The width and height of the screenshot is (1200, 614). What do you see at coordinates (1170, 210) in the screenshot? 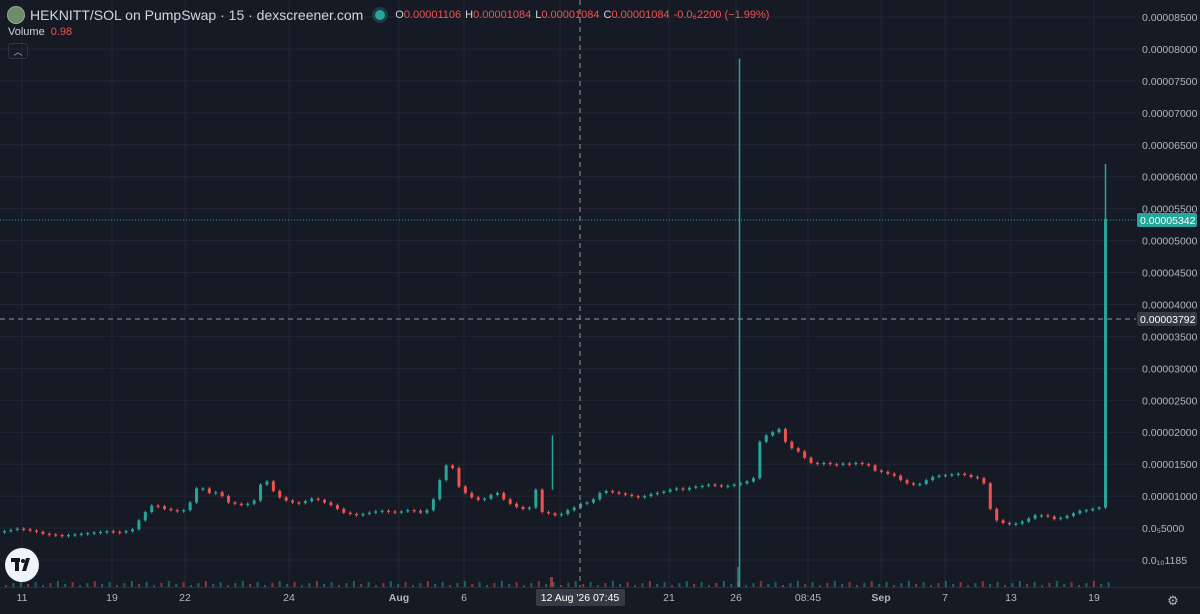
I see `y-tick-label: 0.00005500` at bounding box center [1170, 210].